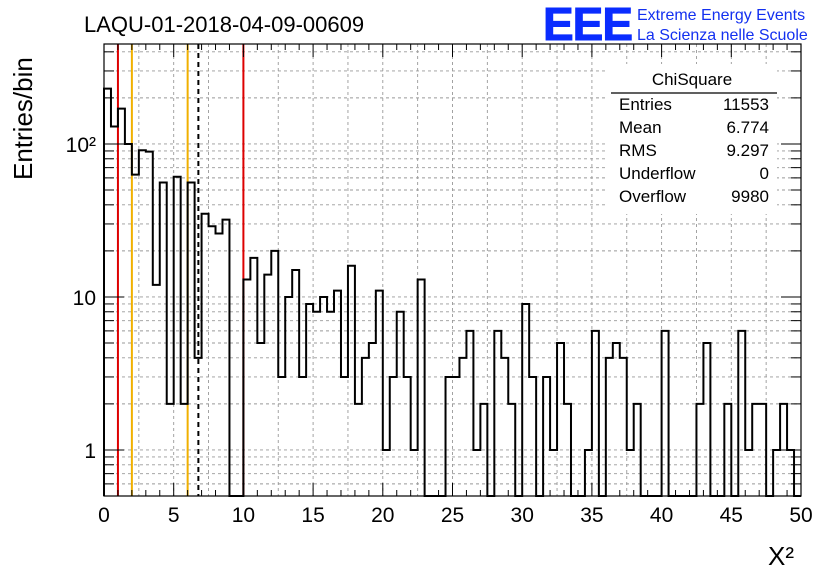 The height and width of the screenshot is (572, 836). What do you see at coordinates (224, 24) in the screenshot?
I see `chart-title: LAQU-01-2018-04-09-00609` at bounding box center [224, 24].